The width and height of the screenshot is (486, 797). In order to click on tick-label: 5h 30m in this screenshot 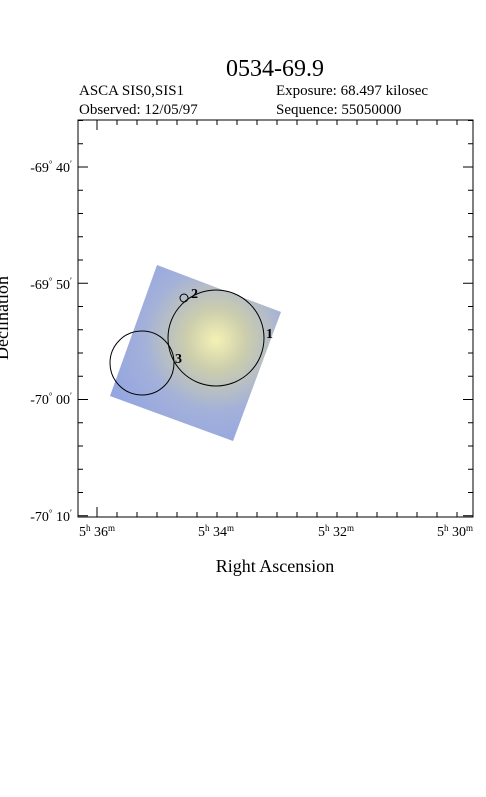, I will do `click(455, 531)`.